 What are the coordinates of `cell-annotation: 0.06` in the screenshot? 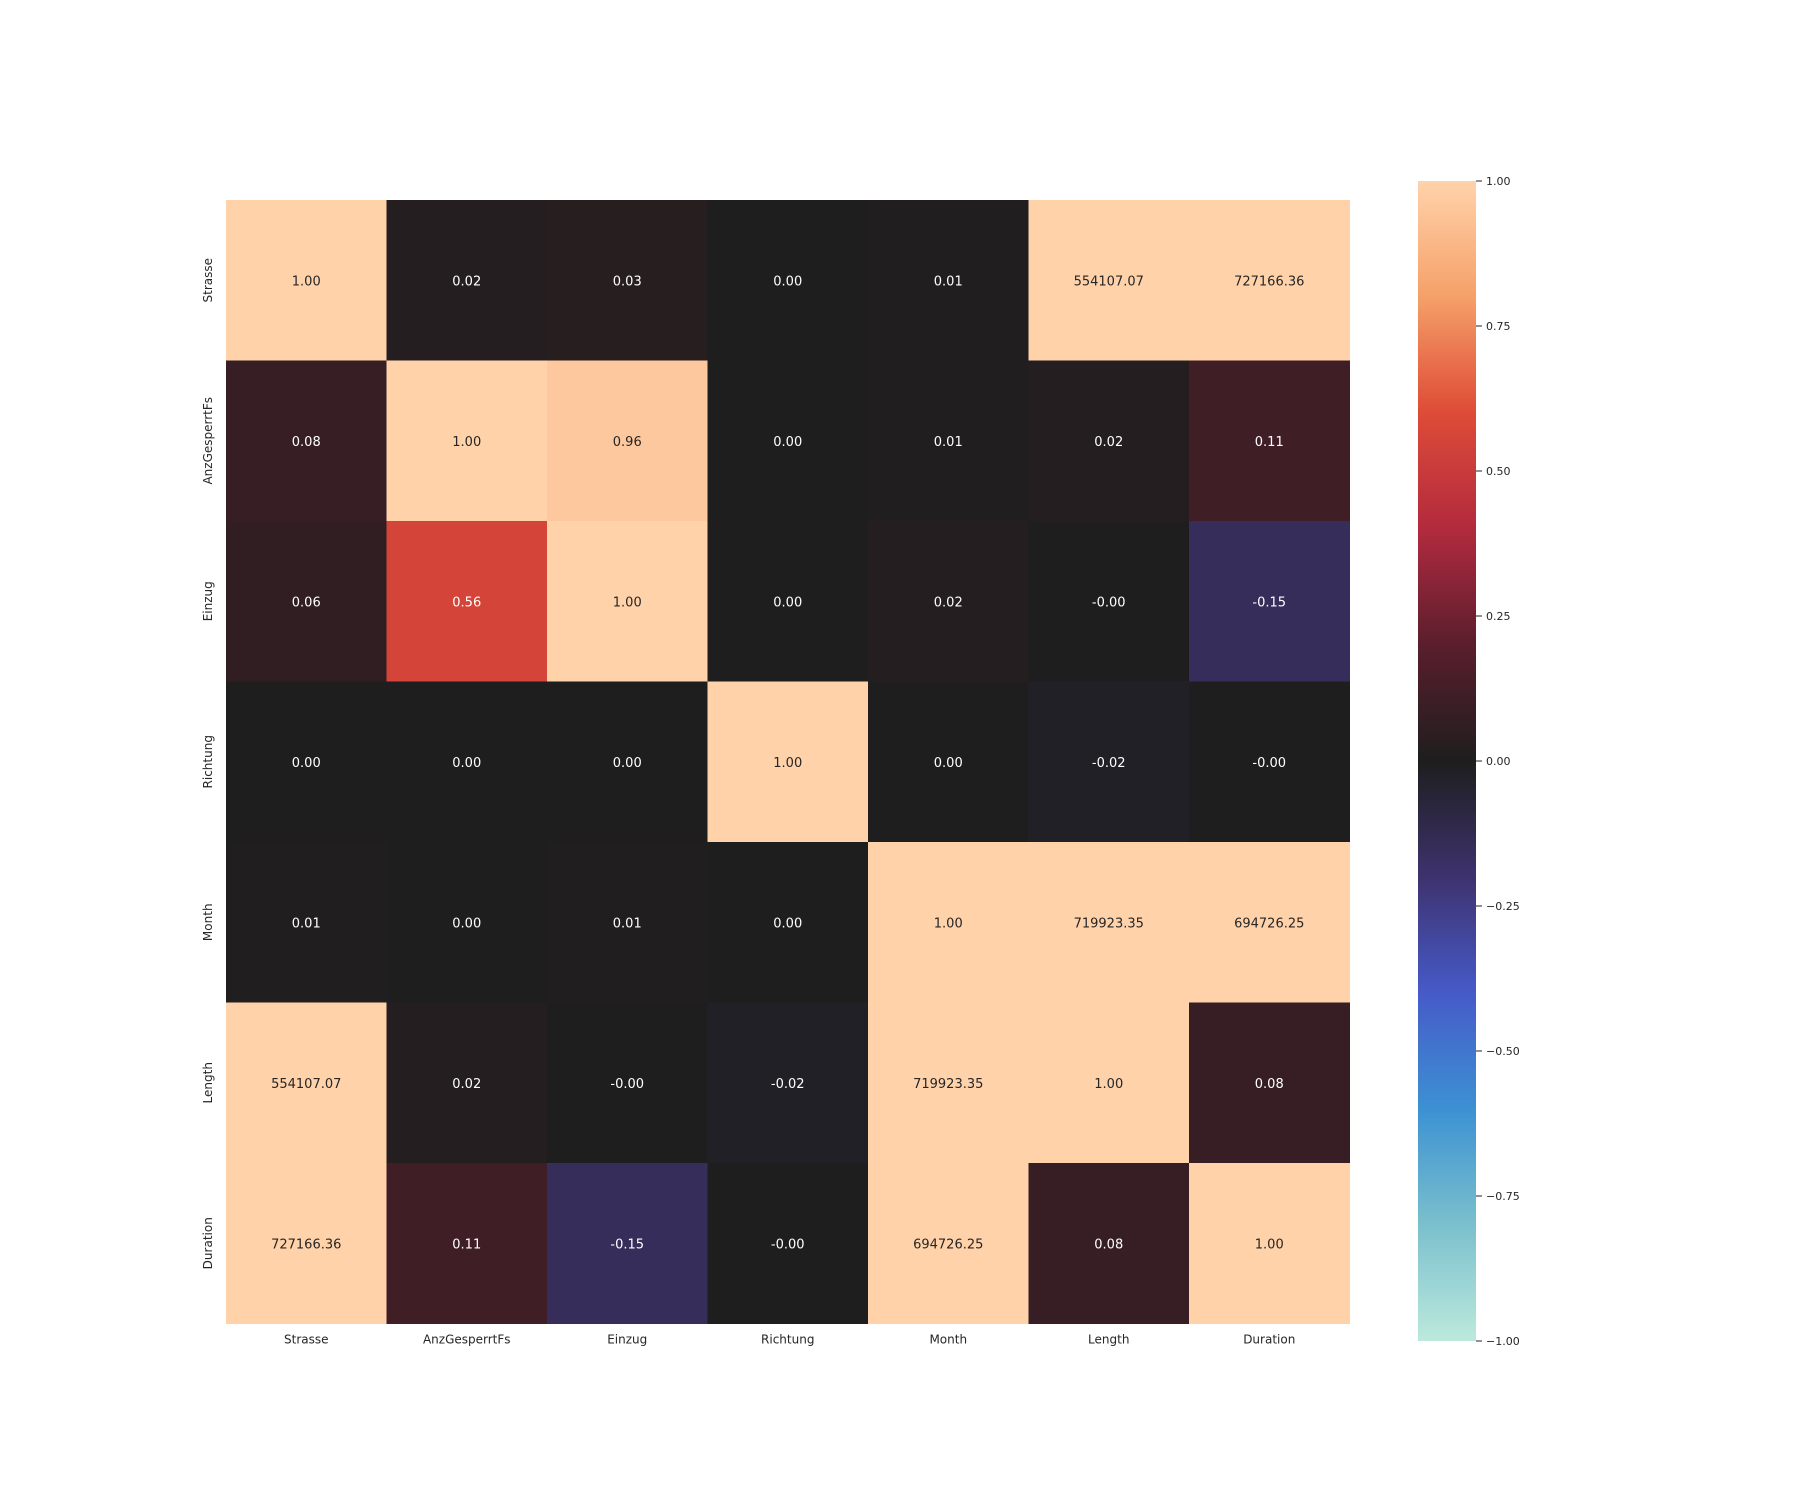 It's located at (306, 602).